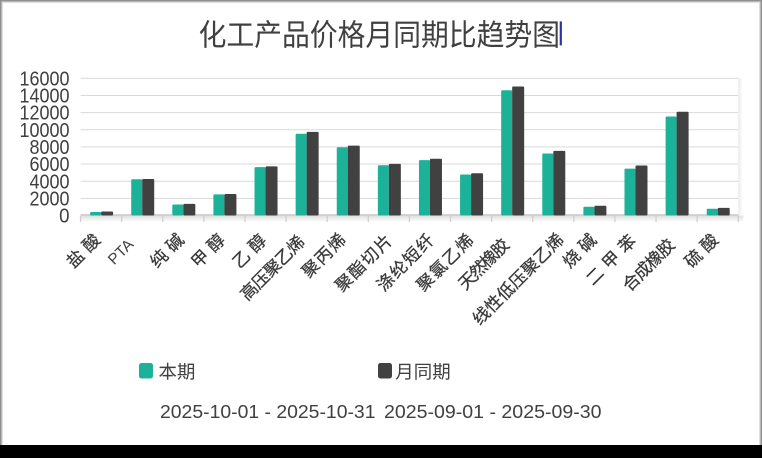  I want to click on svg-text: 12000, so click(45, 114).